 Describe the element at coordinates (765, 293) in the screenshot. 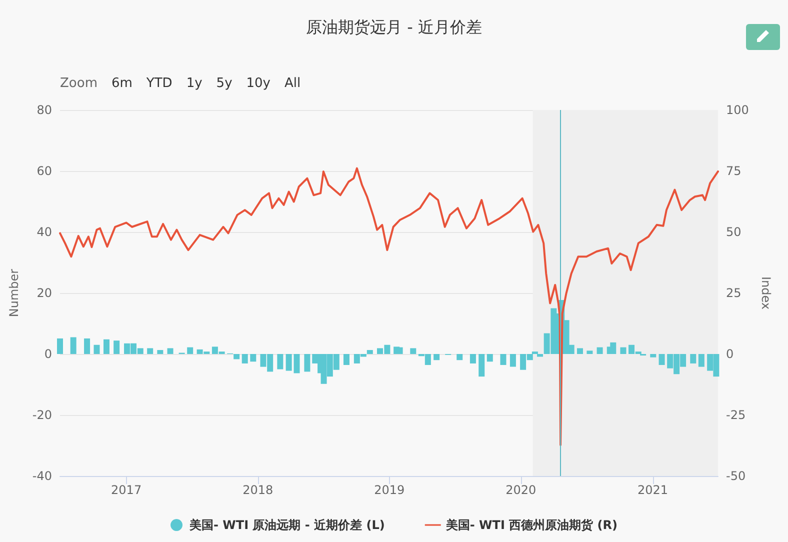

I see `y2-axis-title: Index` at that location.